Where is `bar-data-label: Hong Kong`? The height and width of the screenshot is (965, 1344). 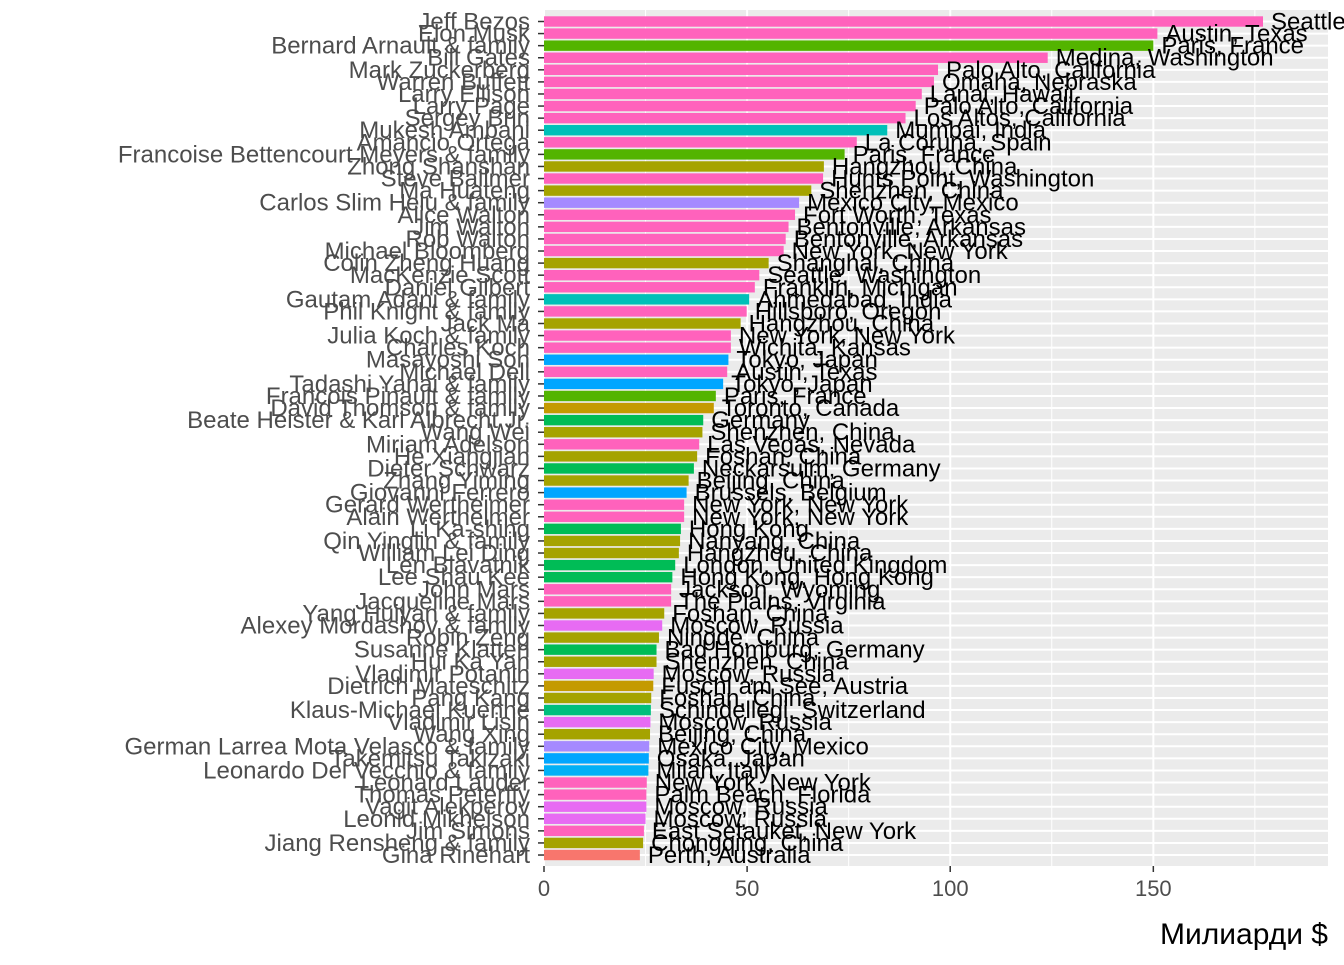
bar-data-label: Hong Kong is located at coordinates (749, 529).